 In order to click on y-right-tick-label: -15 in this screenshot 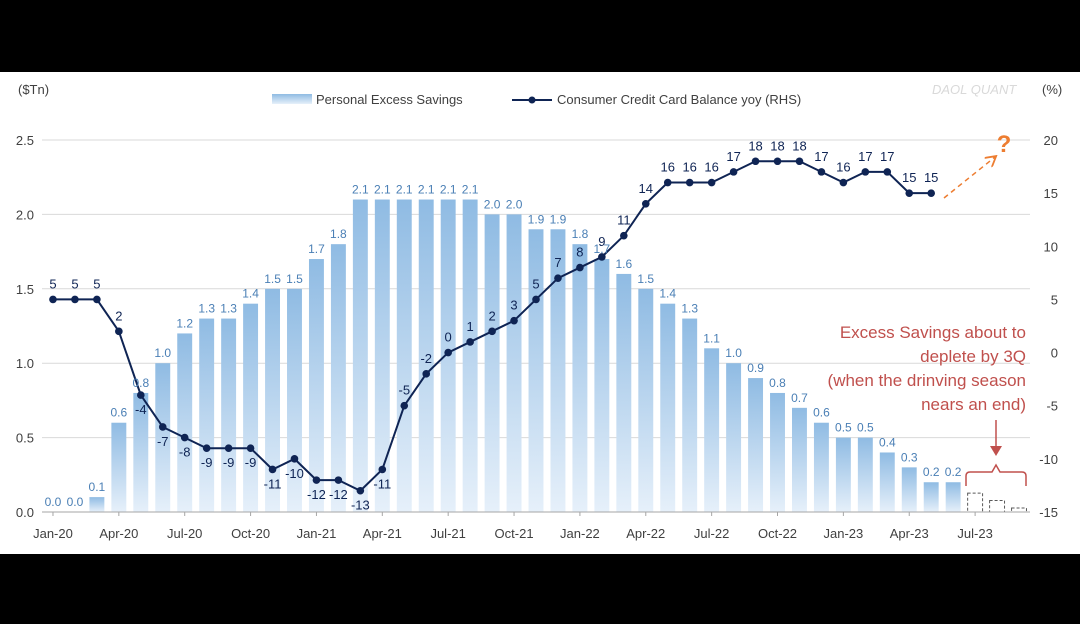, I will do `click(1048, 512)`.